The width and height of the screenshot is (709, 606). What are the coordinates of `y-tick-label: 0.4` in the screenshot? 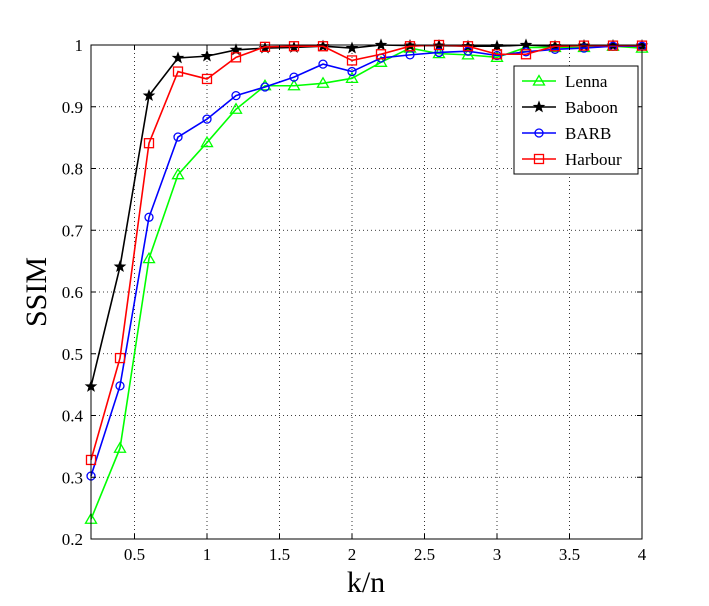 It's located at (73, 416).